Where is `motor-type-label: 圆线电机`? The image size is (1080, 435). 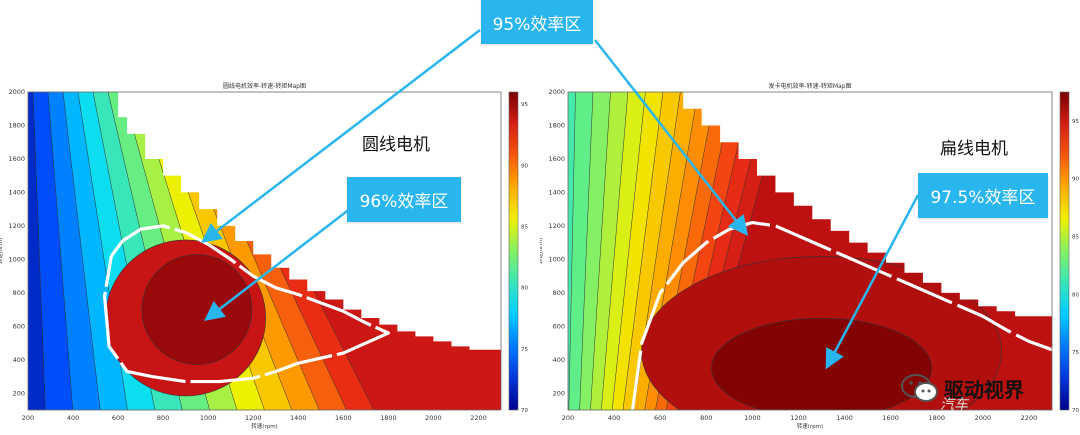 motor-type-label: 圆线电机 is located at coordinates (396, 145).